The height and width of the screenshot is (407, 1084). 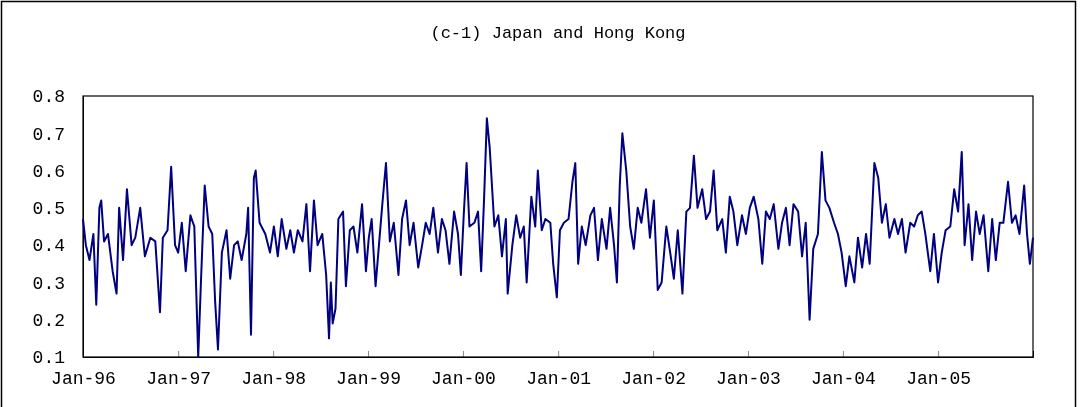 I want to click on x-tick-label: Jan-98, so click(x=274, y=378).